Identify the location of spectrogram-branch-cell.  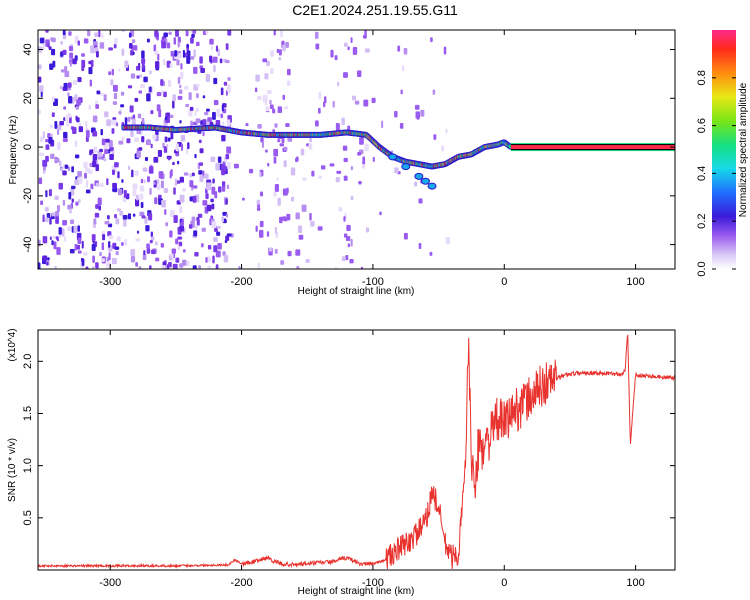
(432, 186).